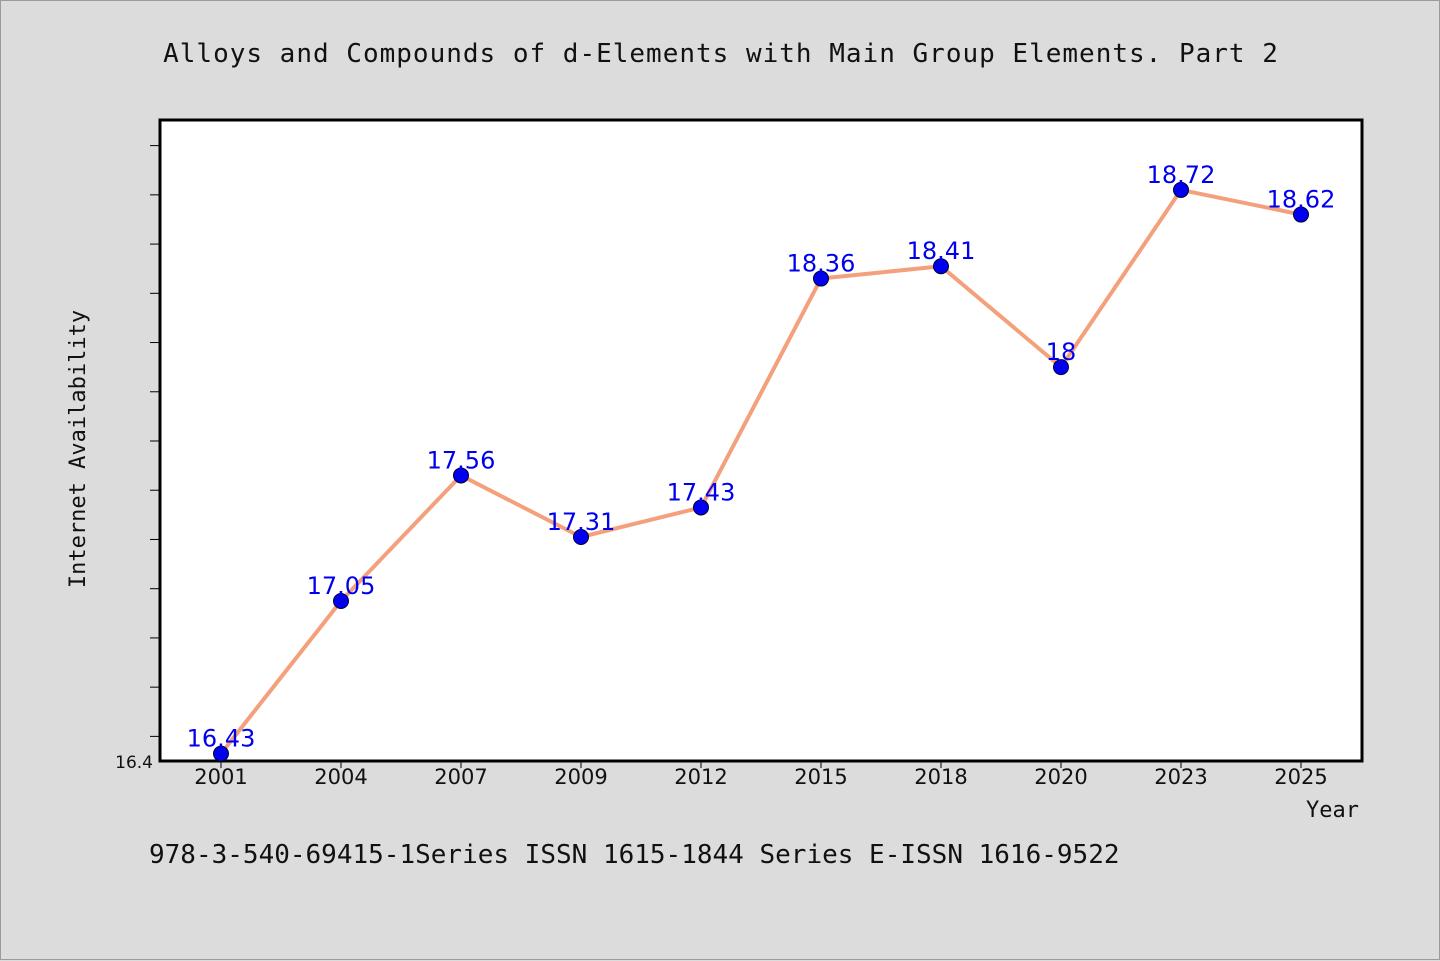 The width and height of the screenshot is (1440, 961). I want to click on data-label: 17.05, so click(341, 586).